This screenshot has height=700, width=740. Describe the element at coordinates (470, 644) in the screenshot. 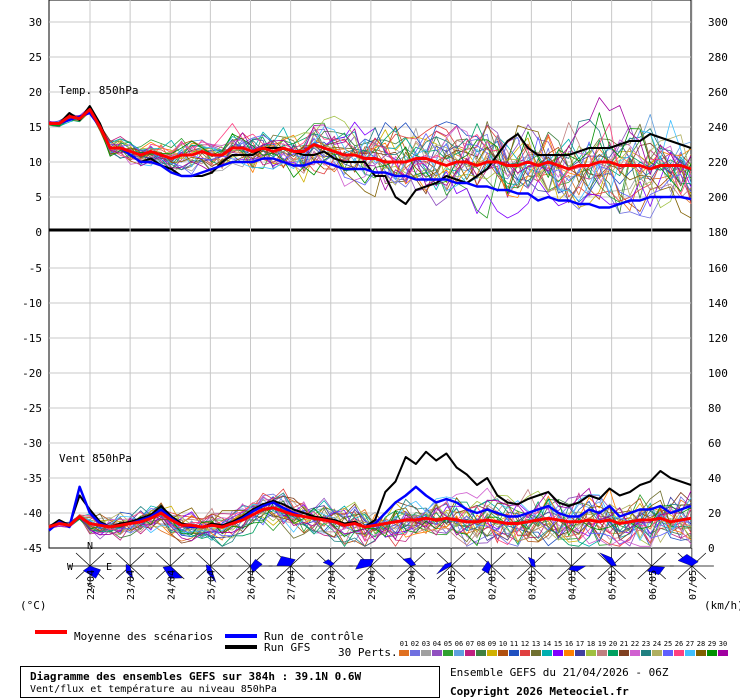

I see `member-number: 07` at that location.